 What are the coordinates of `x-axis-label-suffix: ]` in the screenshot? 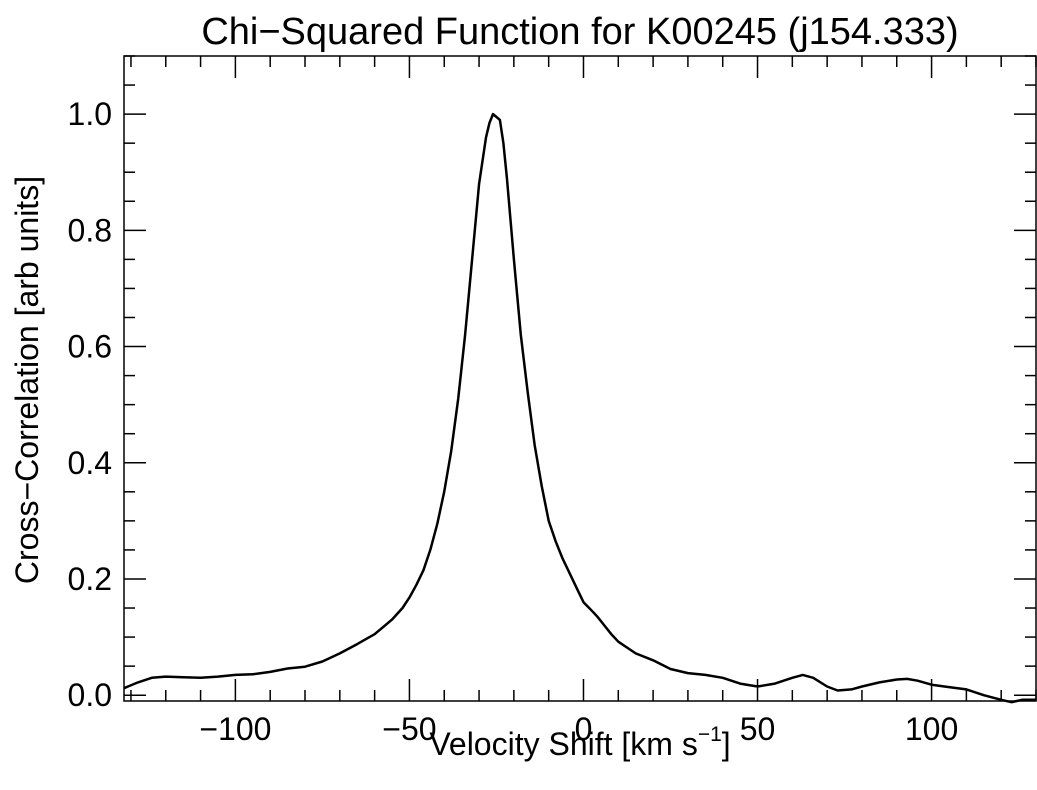 It's located at (726, 744).